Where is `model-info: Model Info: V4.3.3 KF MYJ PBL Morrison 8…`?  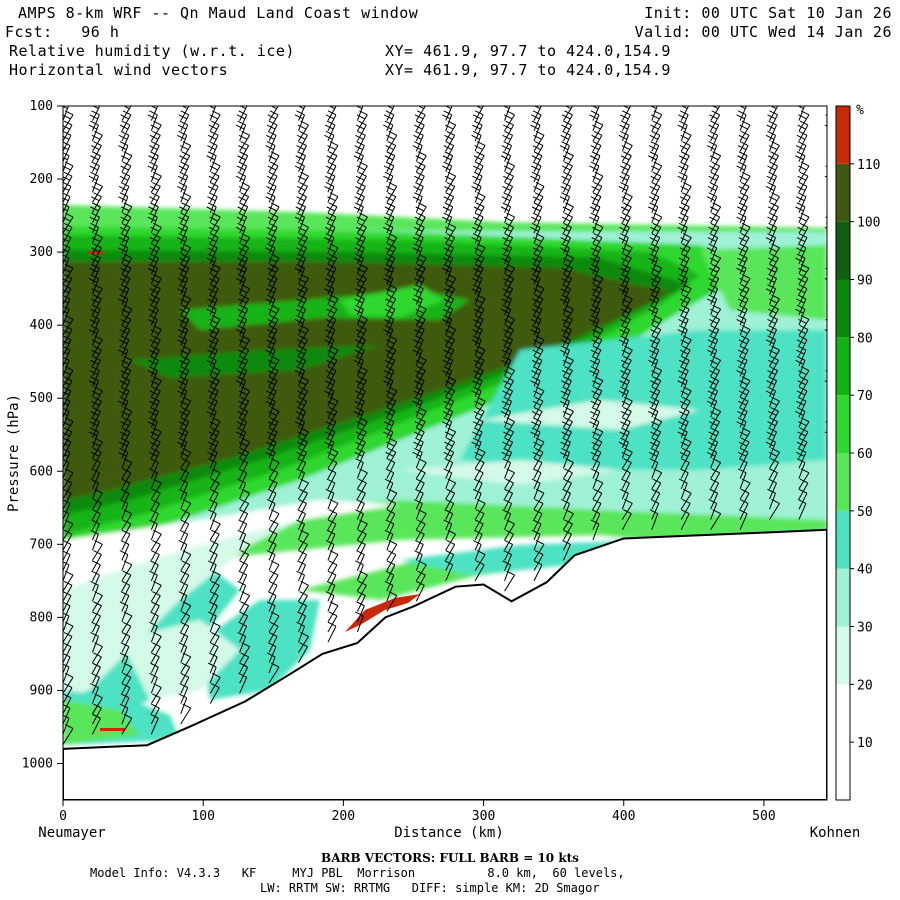 model-info: Model Info: V4.3.3 KF MYJ PBL Morrison 8… is located at coordinates (357, 873).